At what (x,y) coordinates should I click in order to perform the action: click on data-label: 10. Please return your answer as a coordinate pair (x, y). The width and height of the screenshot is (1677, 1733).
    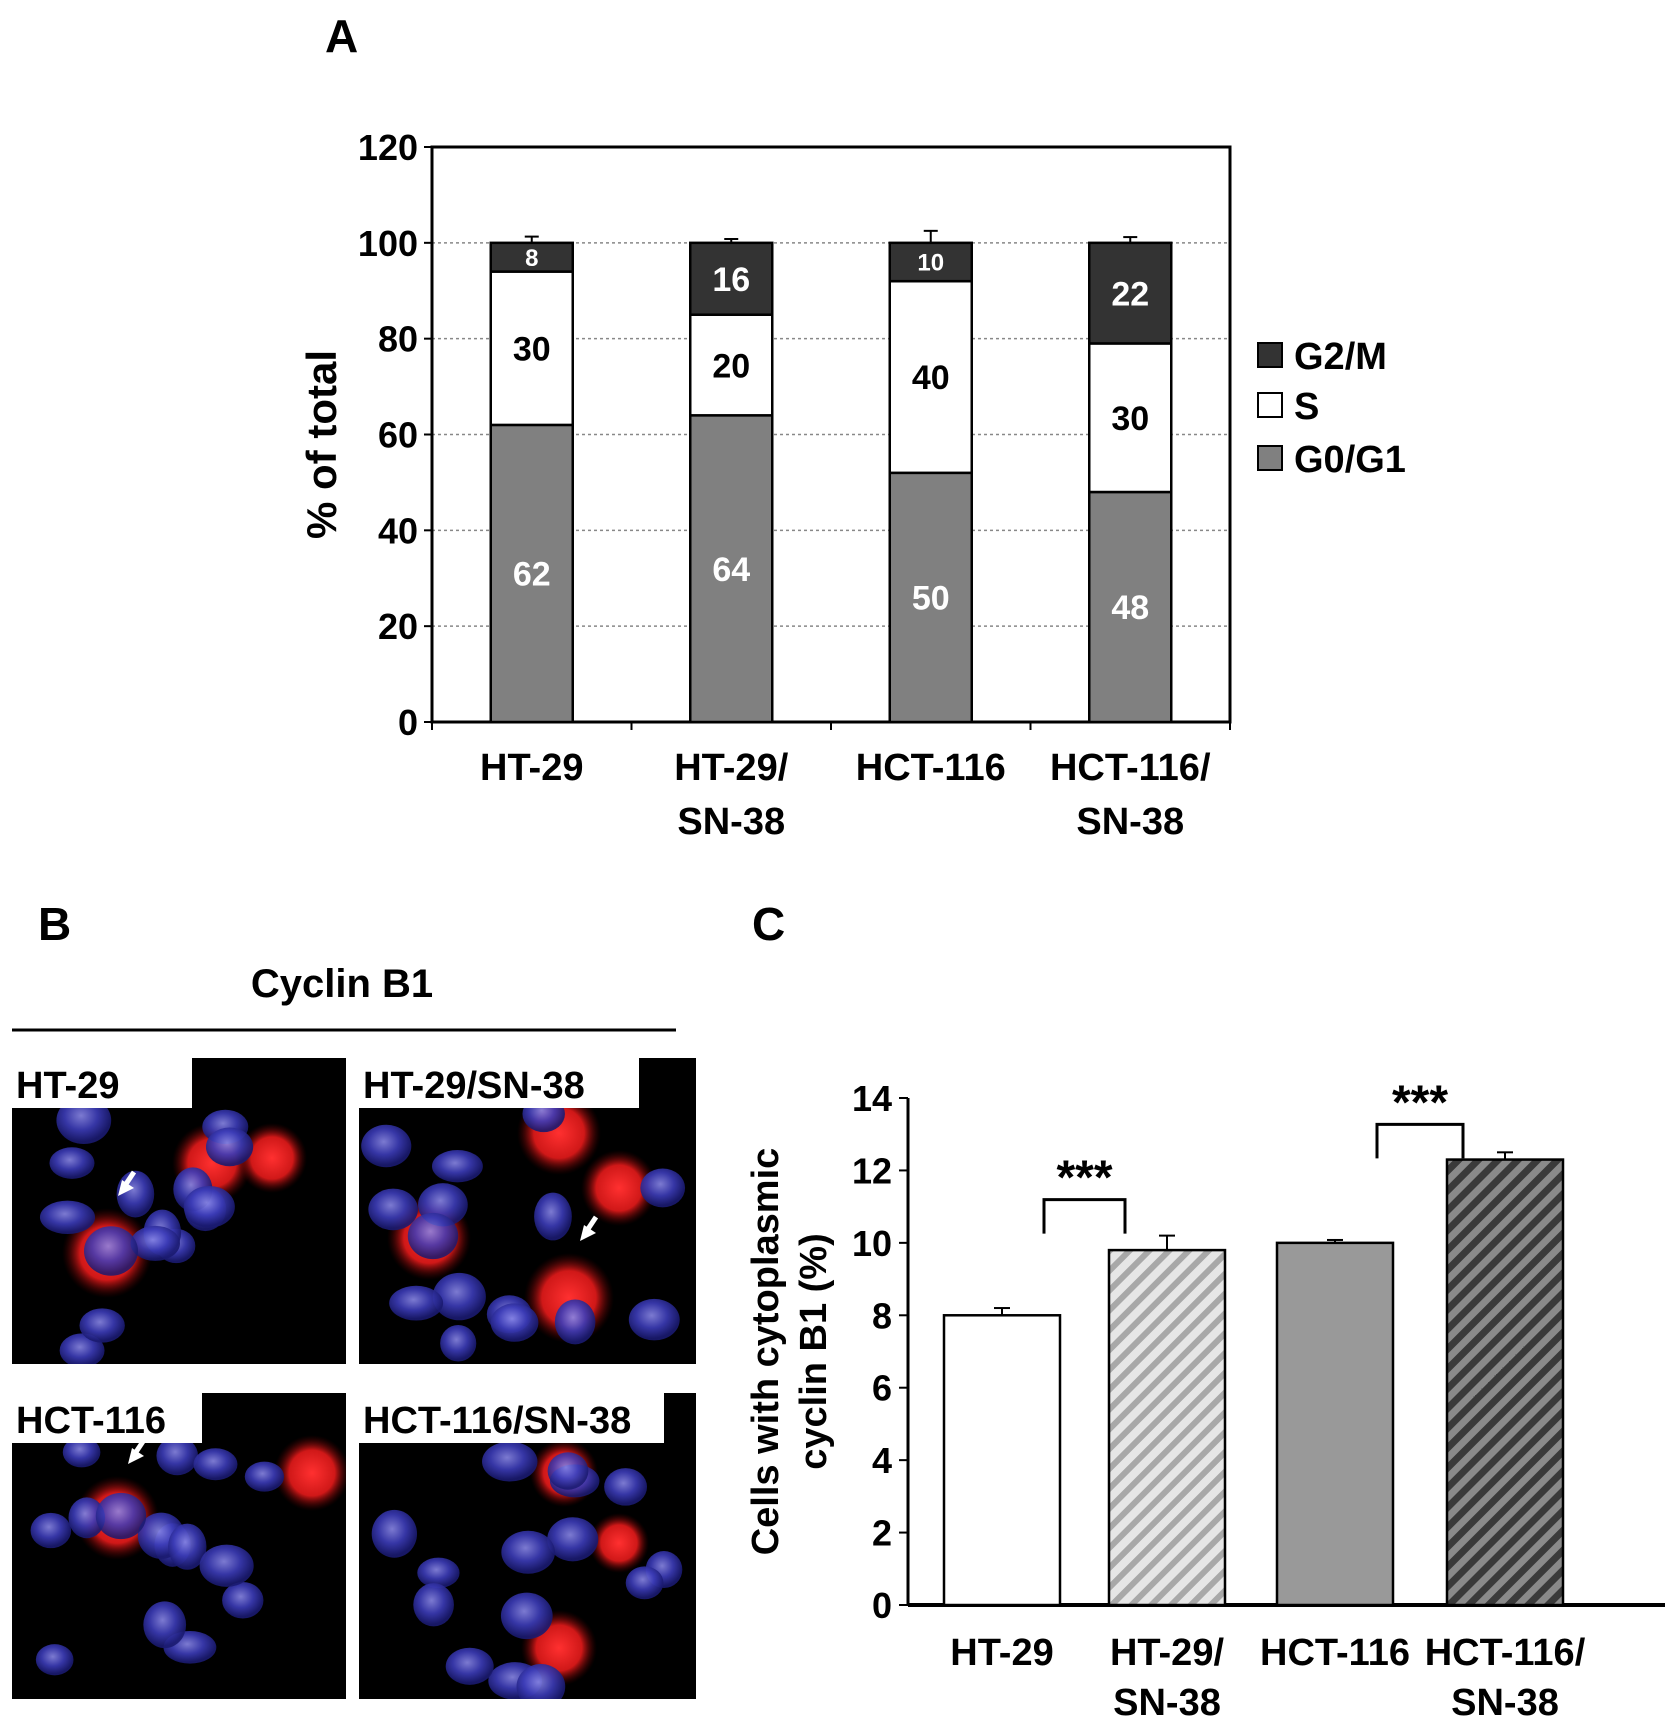
    Looking at the image, I should click on (930, 263).